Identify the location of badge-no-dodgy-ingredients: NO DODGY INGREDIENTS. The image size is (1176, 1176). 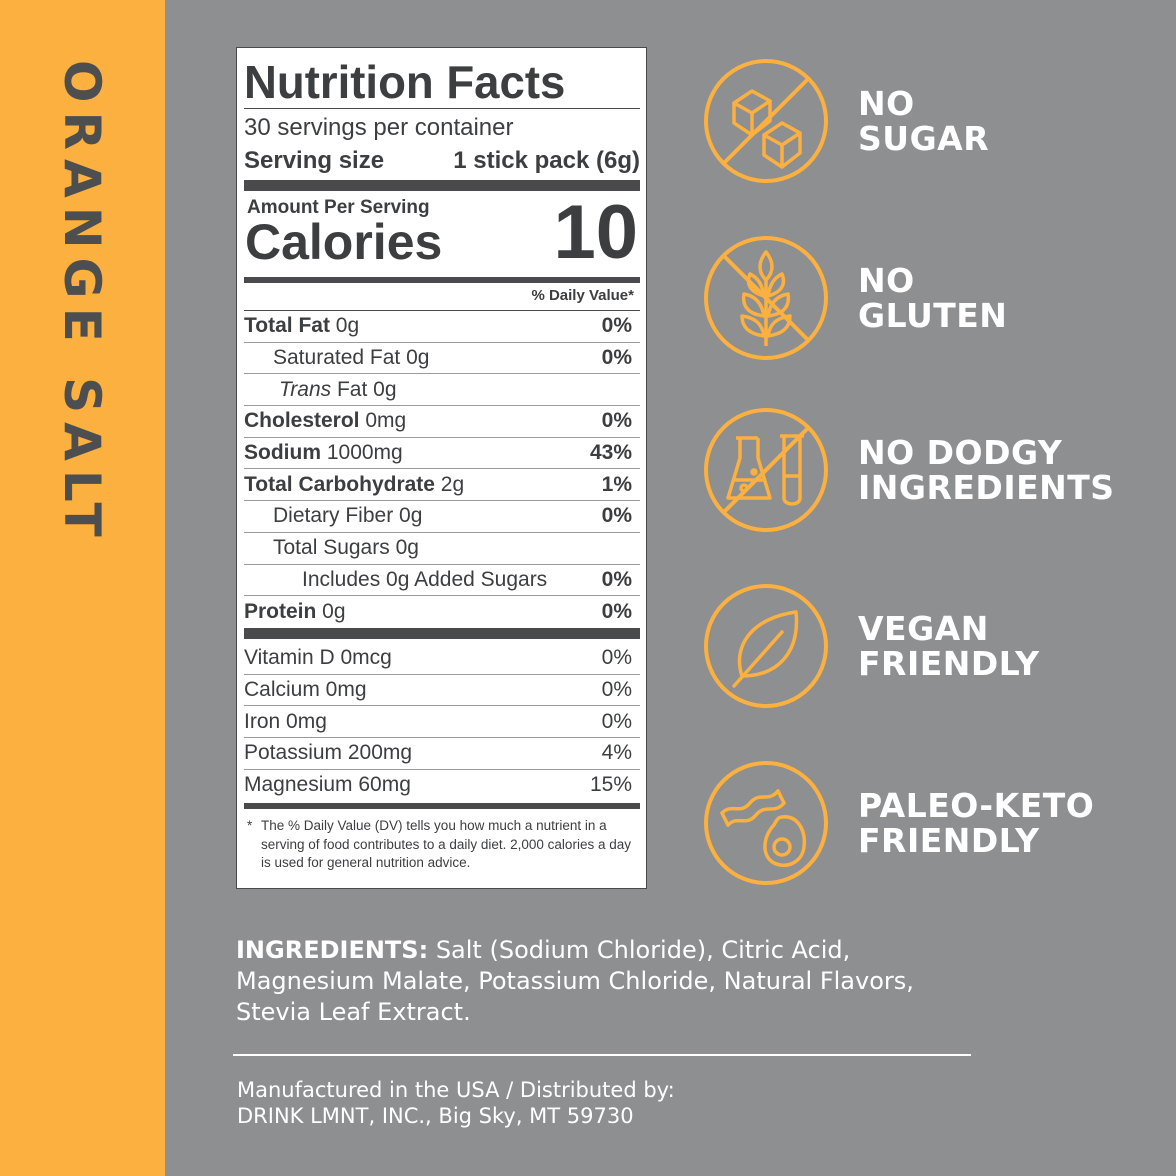
(908, 470).